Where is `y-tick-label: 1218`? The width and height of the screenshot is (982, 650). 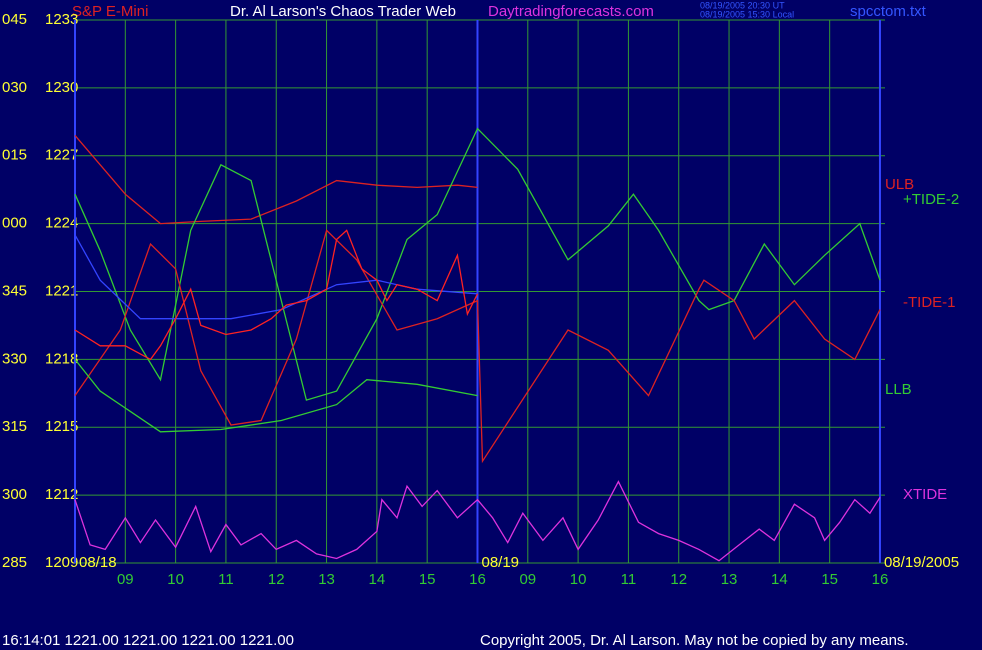
y-tick-label: 1218 is located at coordinates (61, 358).